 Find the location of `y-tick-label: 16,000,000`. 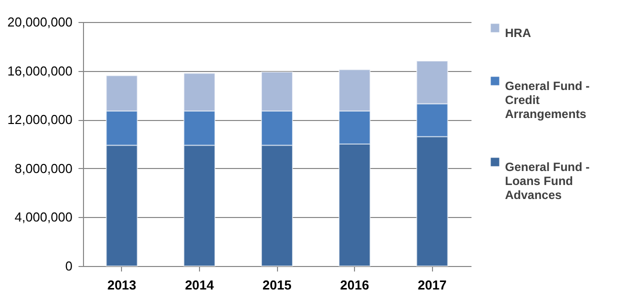

y-tick-label: 16,000,000 is located at coordinates (39, 70).